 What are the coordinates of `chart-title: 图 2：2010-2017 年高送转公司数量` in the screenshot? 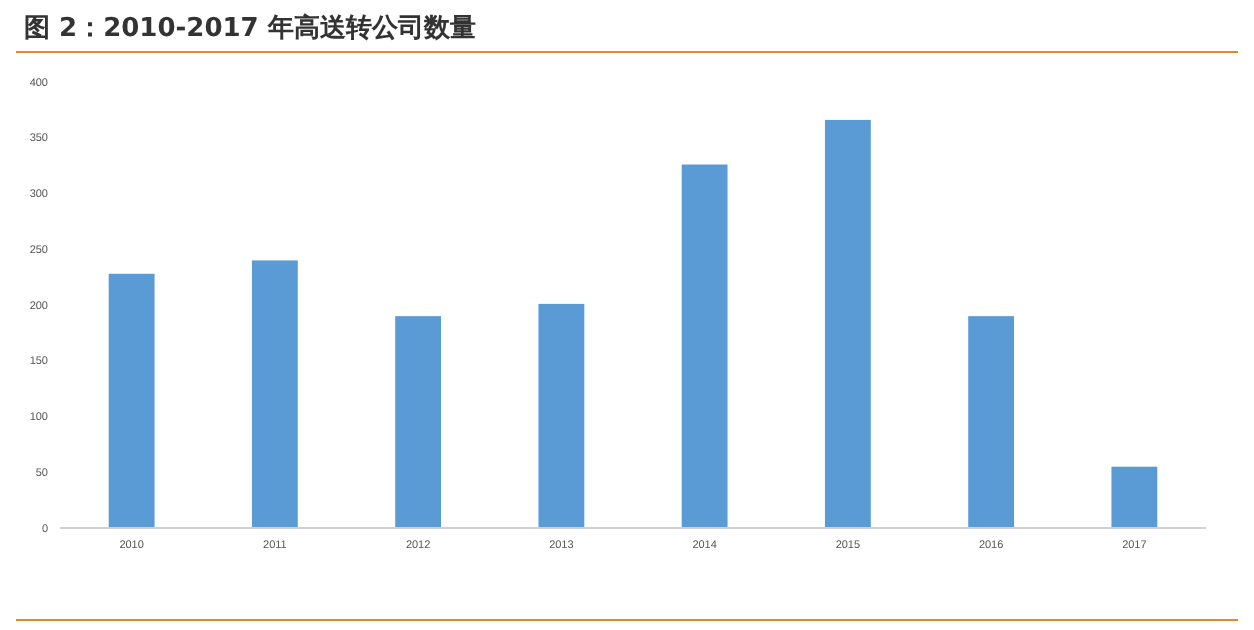 It's located at (250, 28).